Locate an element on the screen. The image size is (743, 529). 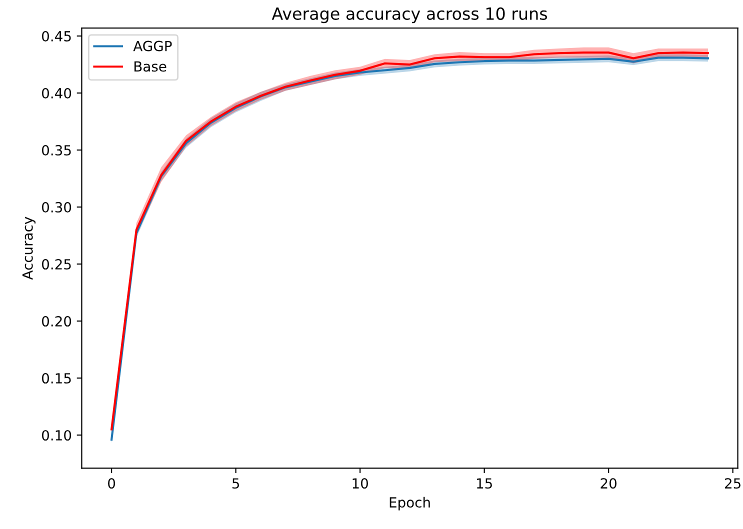
legend-label: AGGP is located at coordinates (152, 46).